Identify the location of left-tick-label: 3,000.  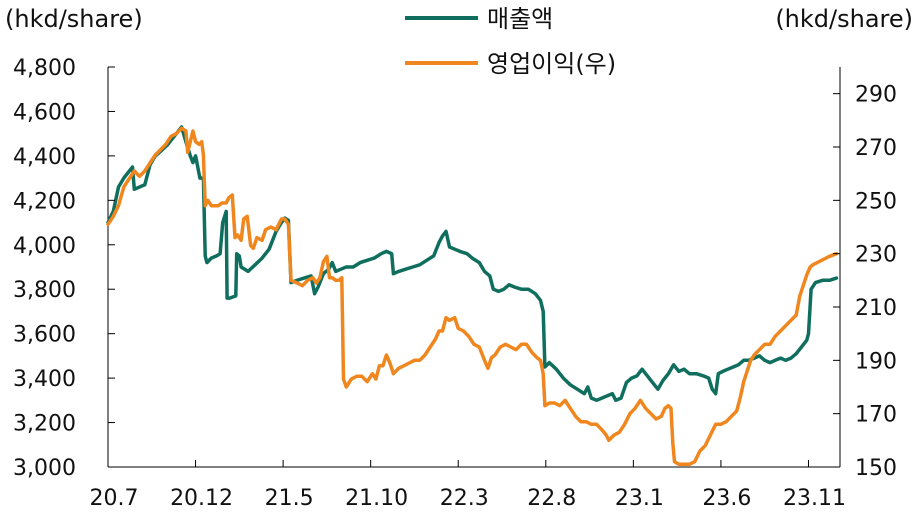
(44, 468).